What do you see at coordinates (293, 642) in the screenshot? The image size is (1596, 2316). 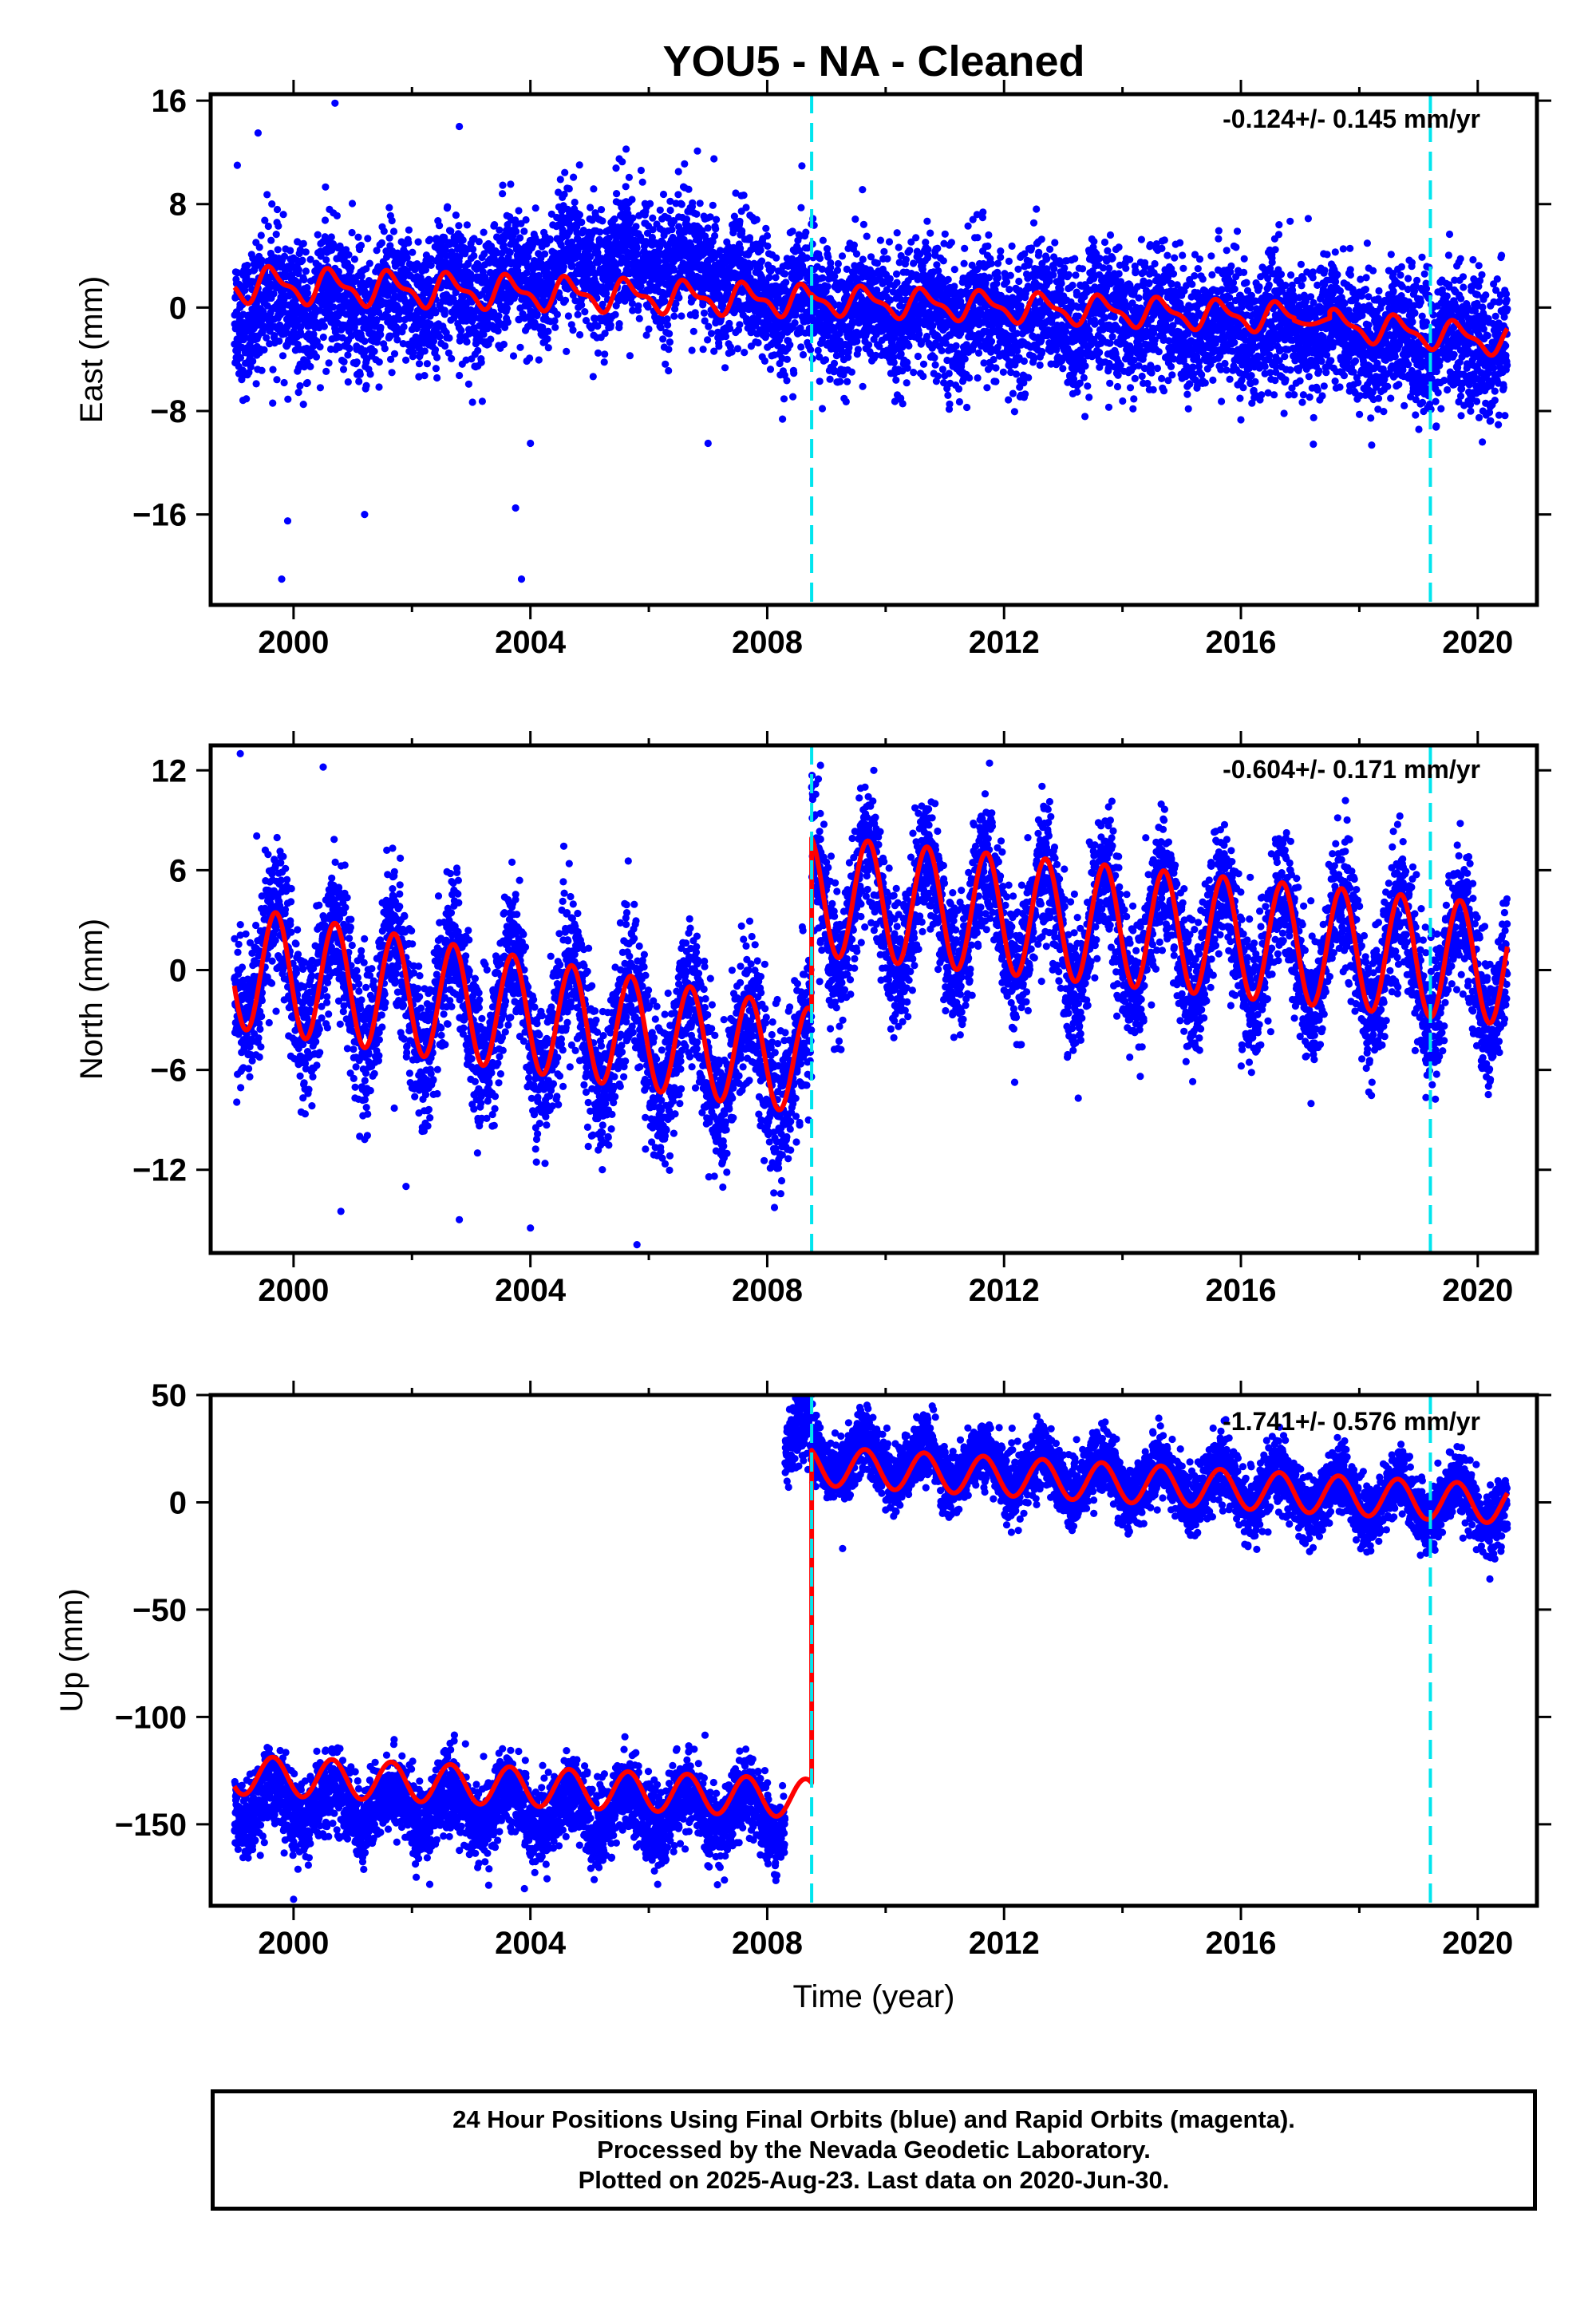 I see `east-x-tick-label: 2000` at bounding box center [293, 642].